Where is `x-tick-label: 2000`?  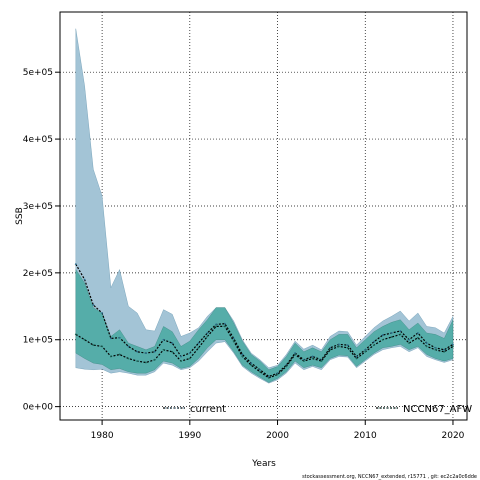 x-tick-label: 2000 is located at coordinates (277, 436).